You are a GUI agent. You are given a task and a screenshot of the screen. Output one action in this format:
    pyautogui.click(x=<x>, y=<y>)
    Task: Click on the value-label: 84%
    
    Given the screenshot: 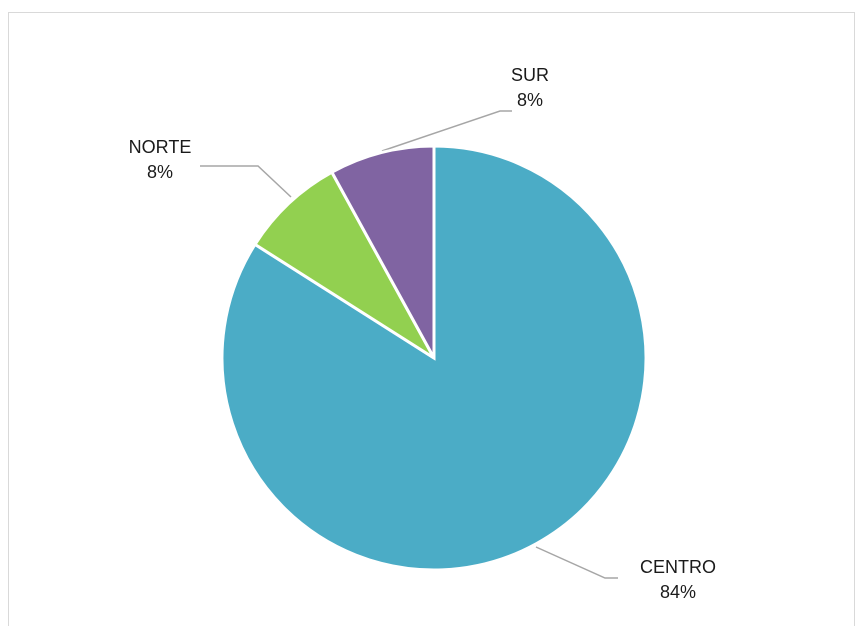 What is the action you would take?
    pyautogui.click(x=678, y=592)
    